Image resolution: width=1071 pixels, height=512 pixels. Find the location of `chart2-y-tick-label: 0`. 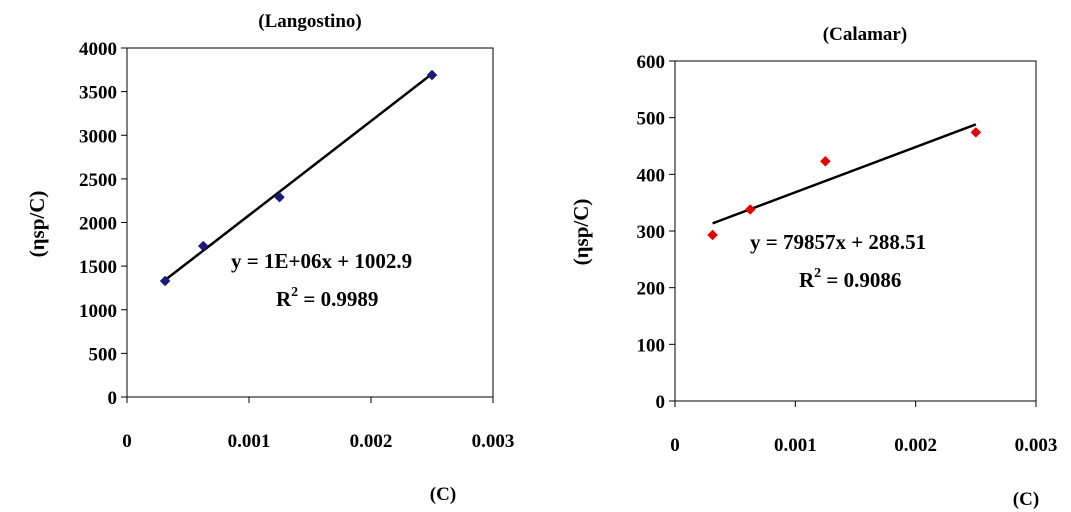

chart2-y-tick-label: 0 is located at coordinates (661, 402).